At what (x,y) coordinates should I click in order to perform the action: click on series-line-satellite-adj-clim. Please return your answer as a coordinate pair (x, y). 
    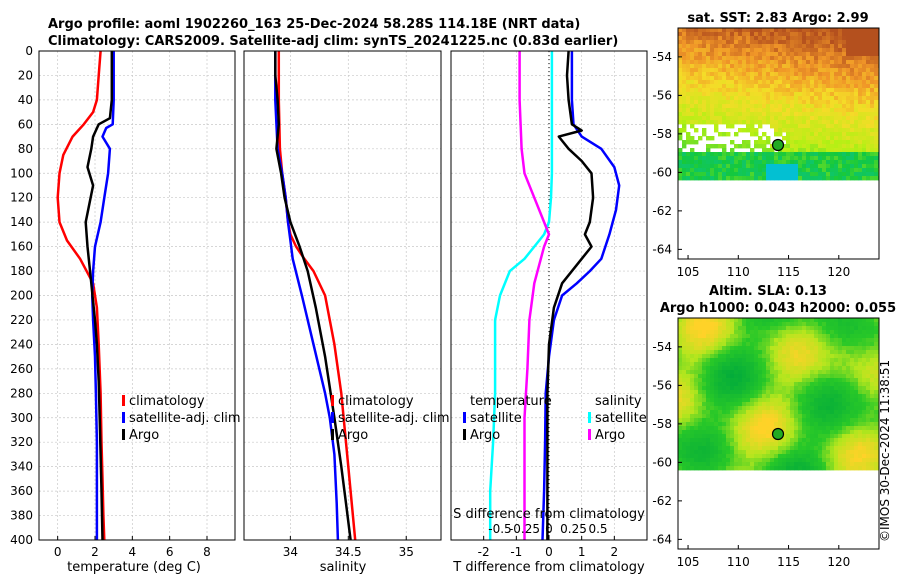
    Looking at the image, I should click on (102, 295).